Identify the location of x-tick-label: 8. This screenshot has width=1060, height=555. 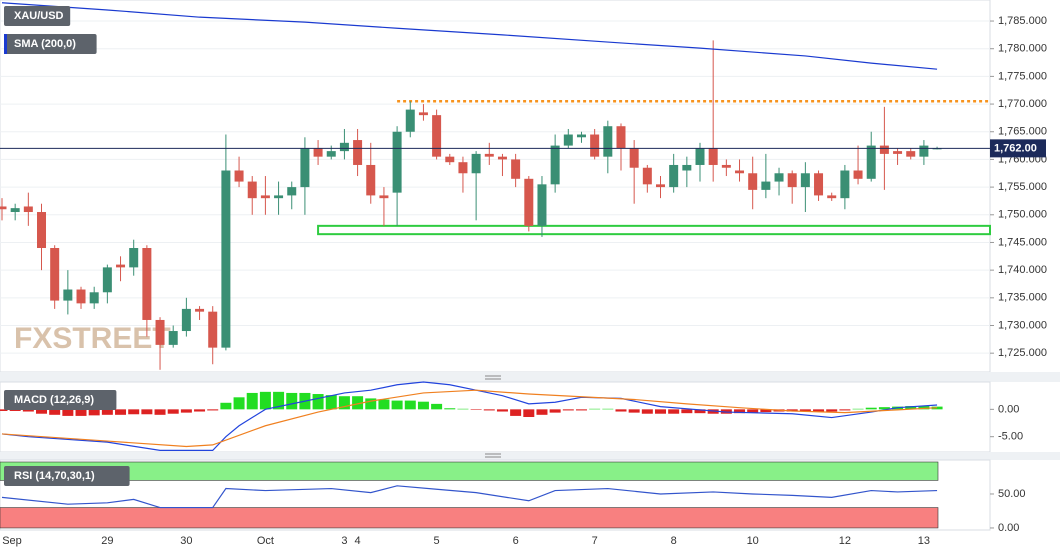
(674, 541).